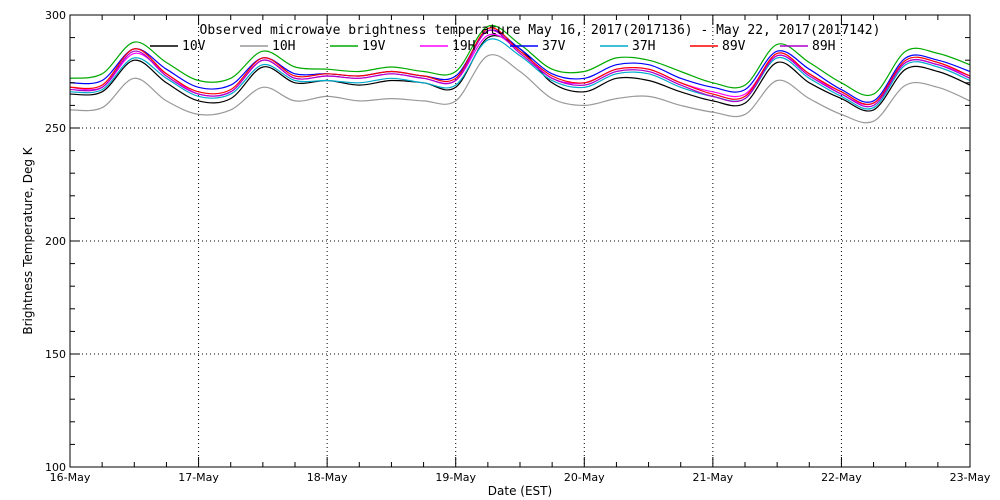 The image size is (1000, 500). I want to click on x-tick-label: 16-May, so click(70, 477).